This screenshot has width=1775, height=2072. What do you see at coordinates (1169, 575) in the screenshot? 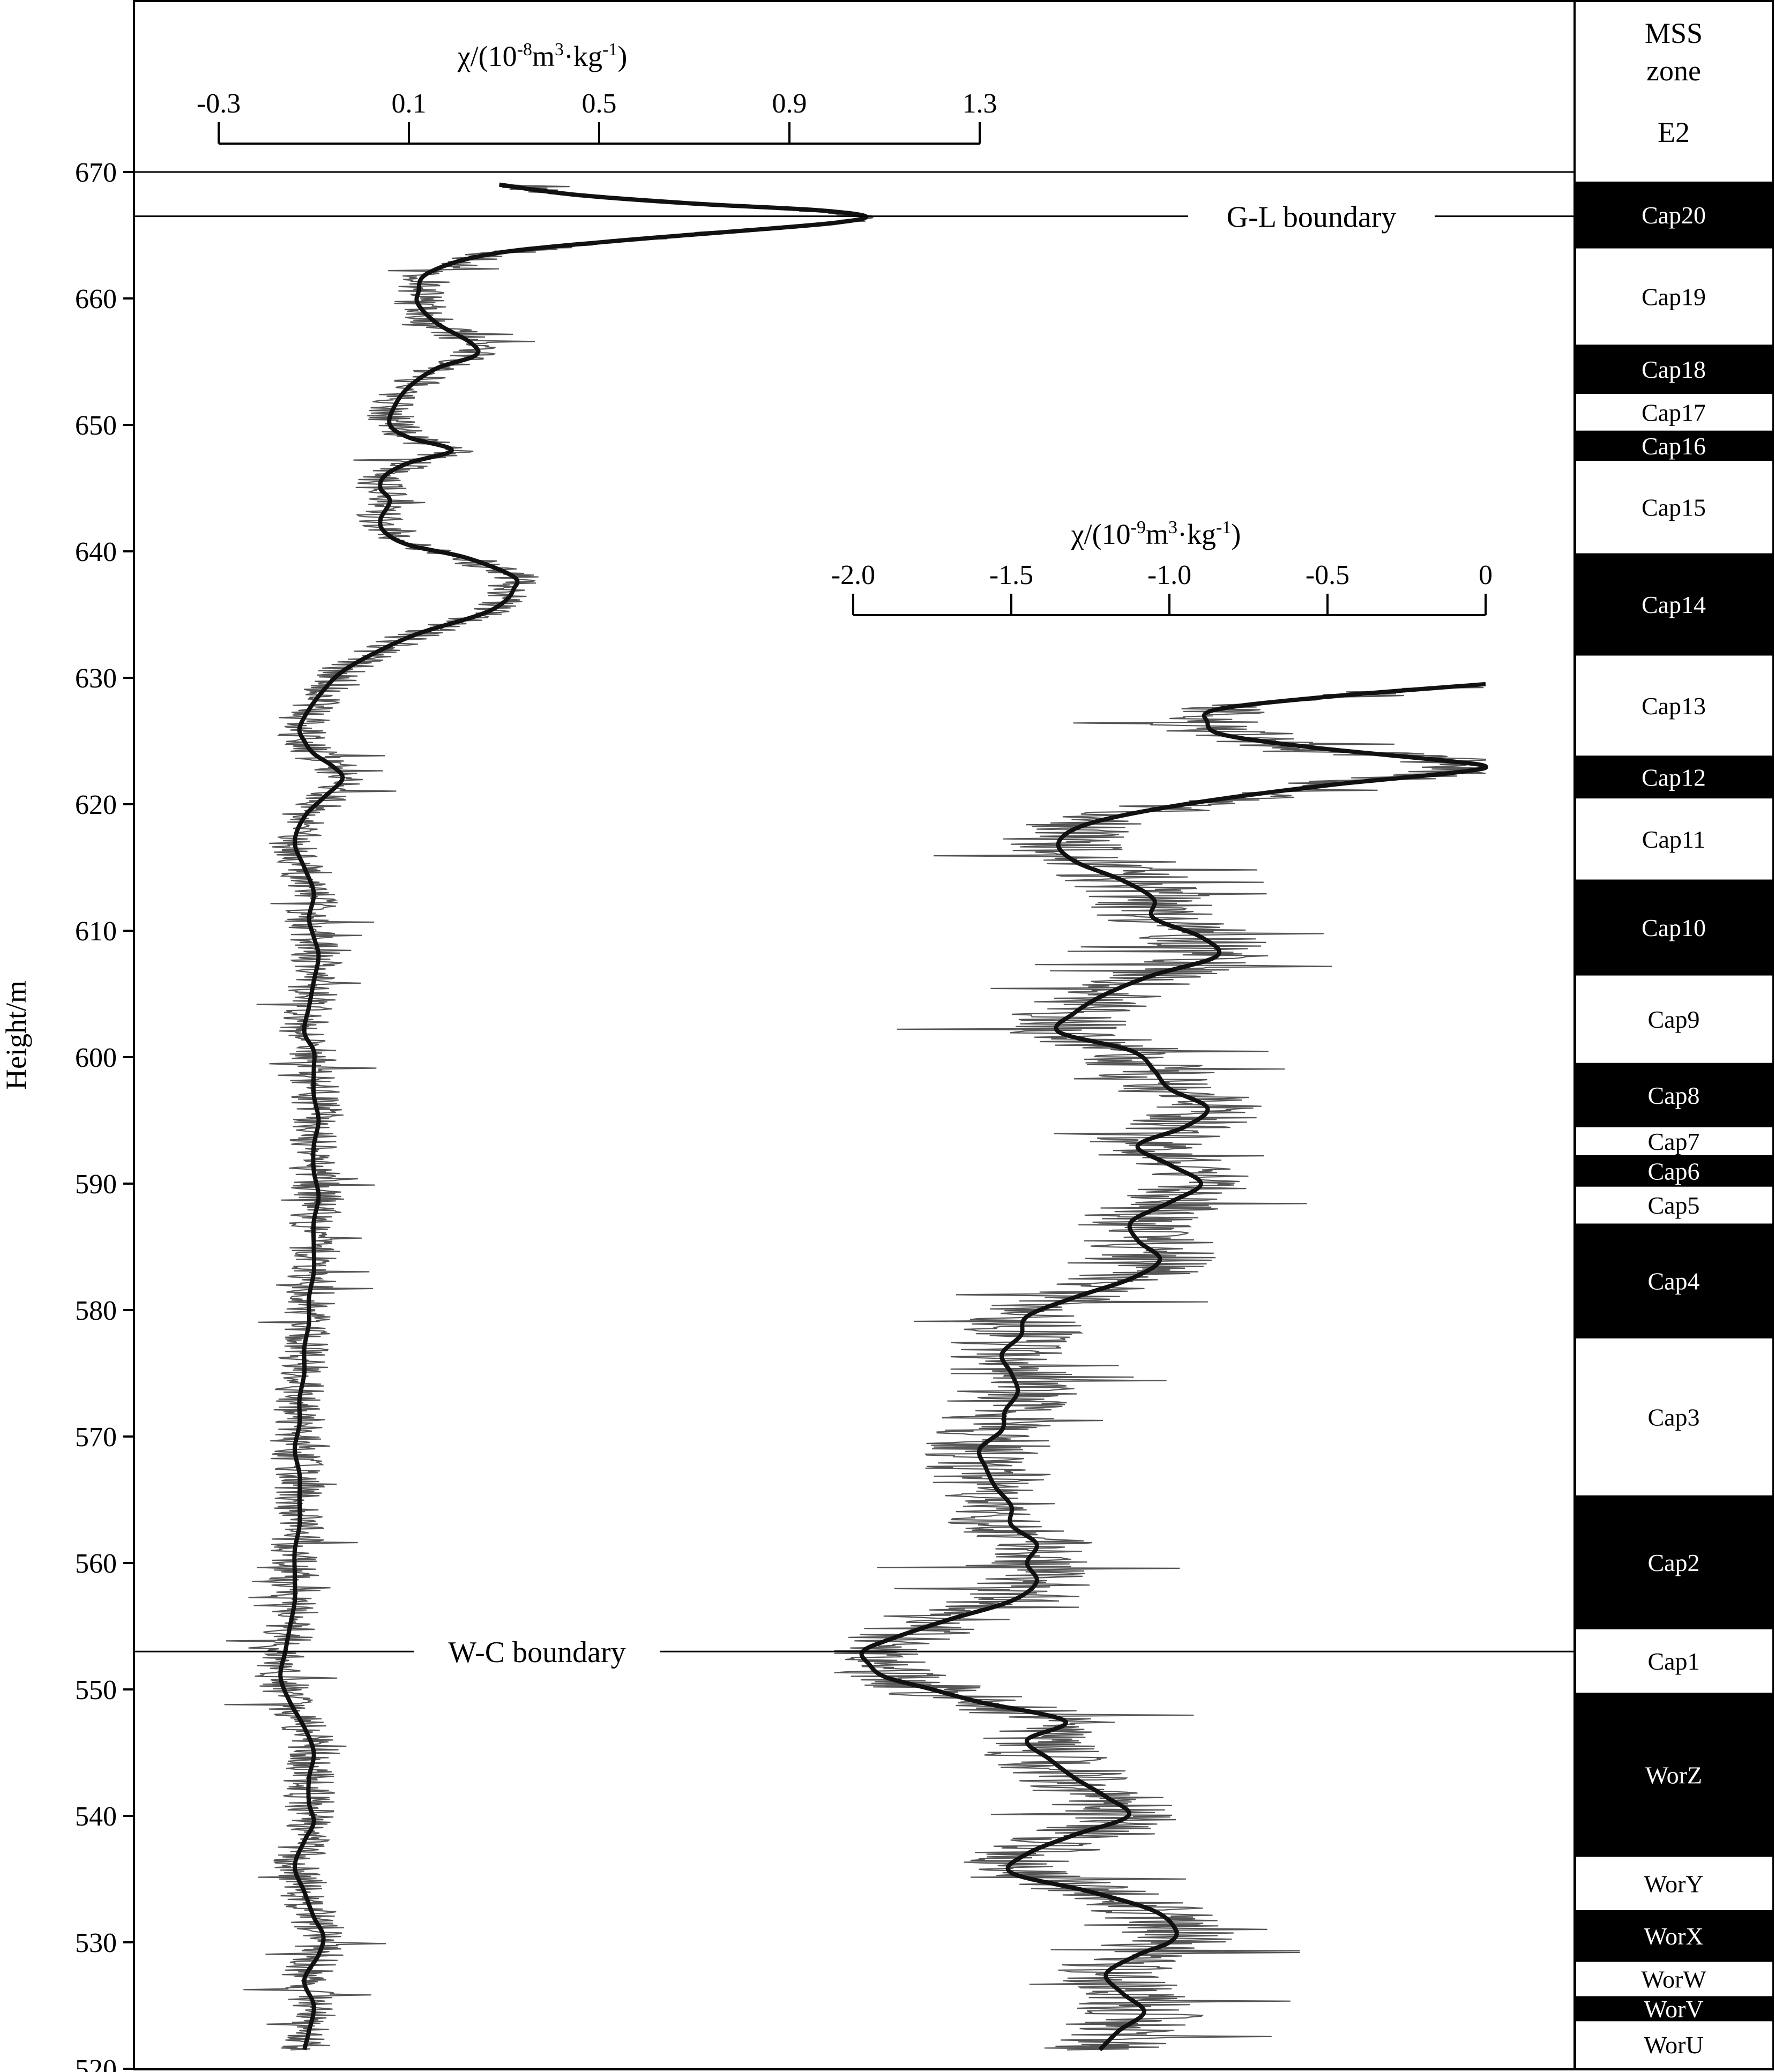
I see `x-tick-label: -1.0` at bounding box center [1169, 575].